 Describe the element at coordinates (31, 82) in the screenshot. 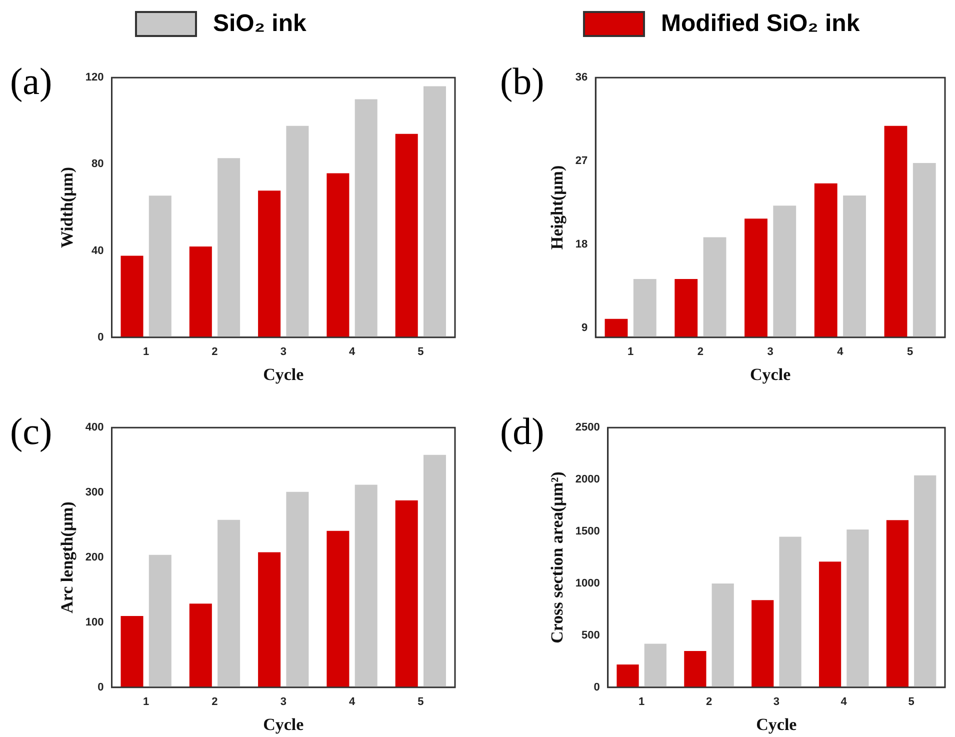

I see `chart-title: (a)` at that location.